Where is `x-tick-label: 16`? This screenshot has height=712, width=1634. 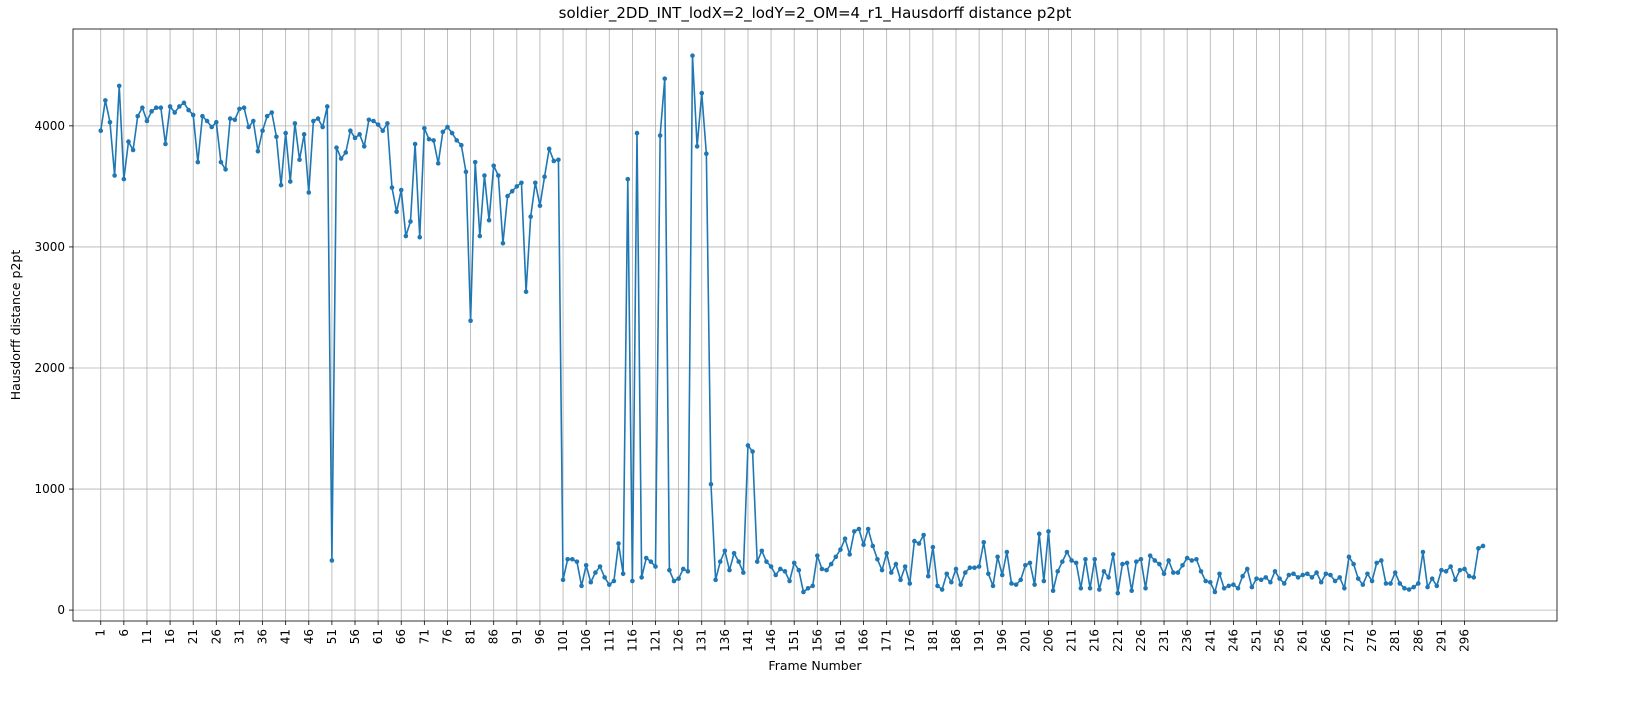 x-tick-label: 16 is located at coordinates (170, 636).